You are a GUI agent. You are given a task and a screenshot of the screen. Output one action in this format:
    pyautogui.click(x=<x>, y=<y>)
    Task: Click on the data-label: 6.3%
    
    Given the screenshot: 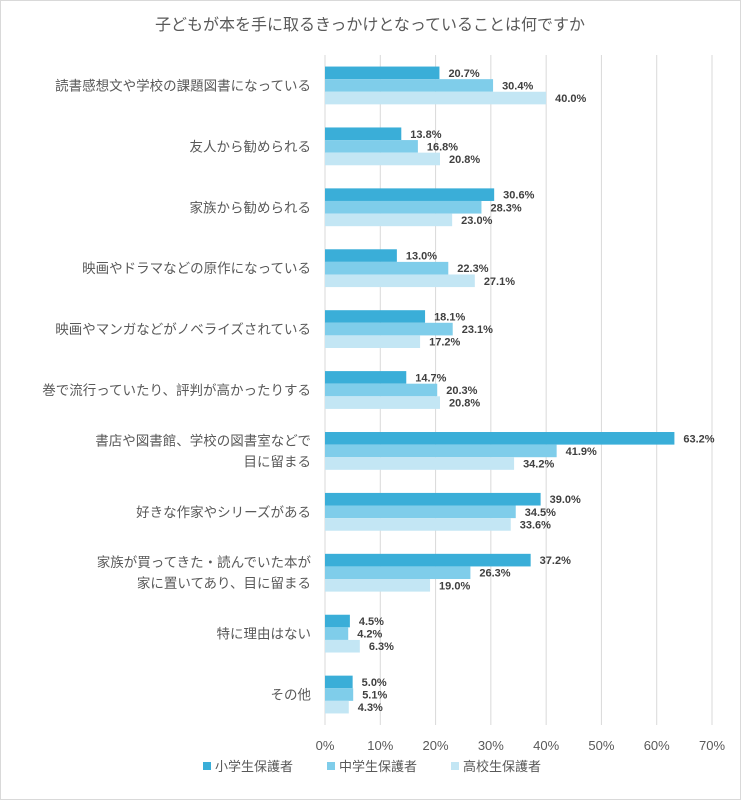 What is the action you would take?
    pyautogui.click(x=381, y=647)
    